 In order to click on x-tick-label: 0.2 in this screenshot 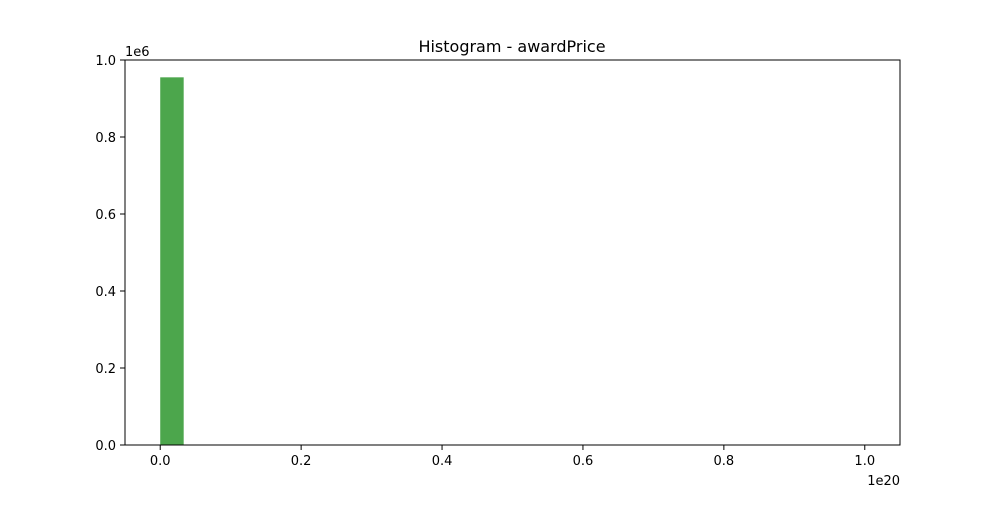, I will do `click(301, 461)`.